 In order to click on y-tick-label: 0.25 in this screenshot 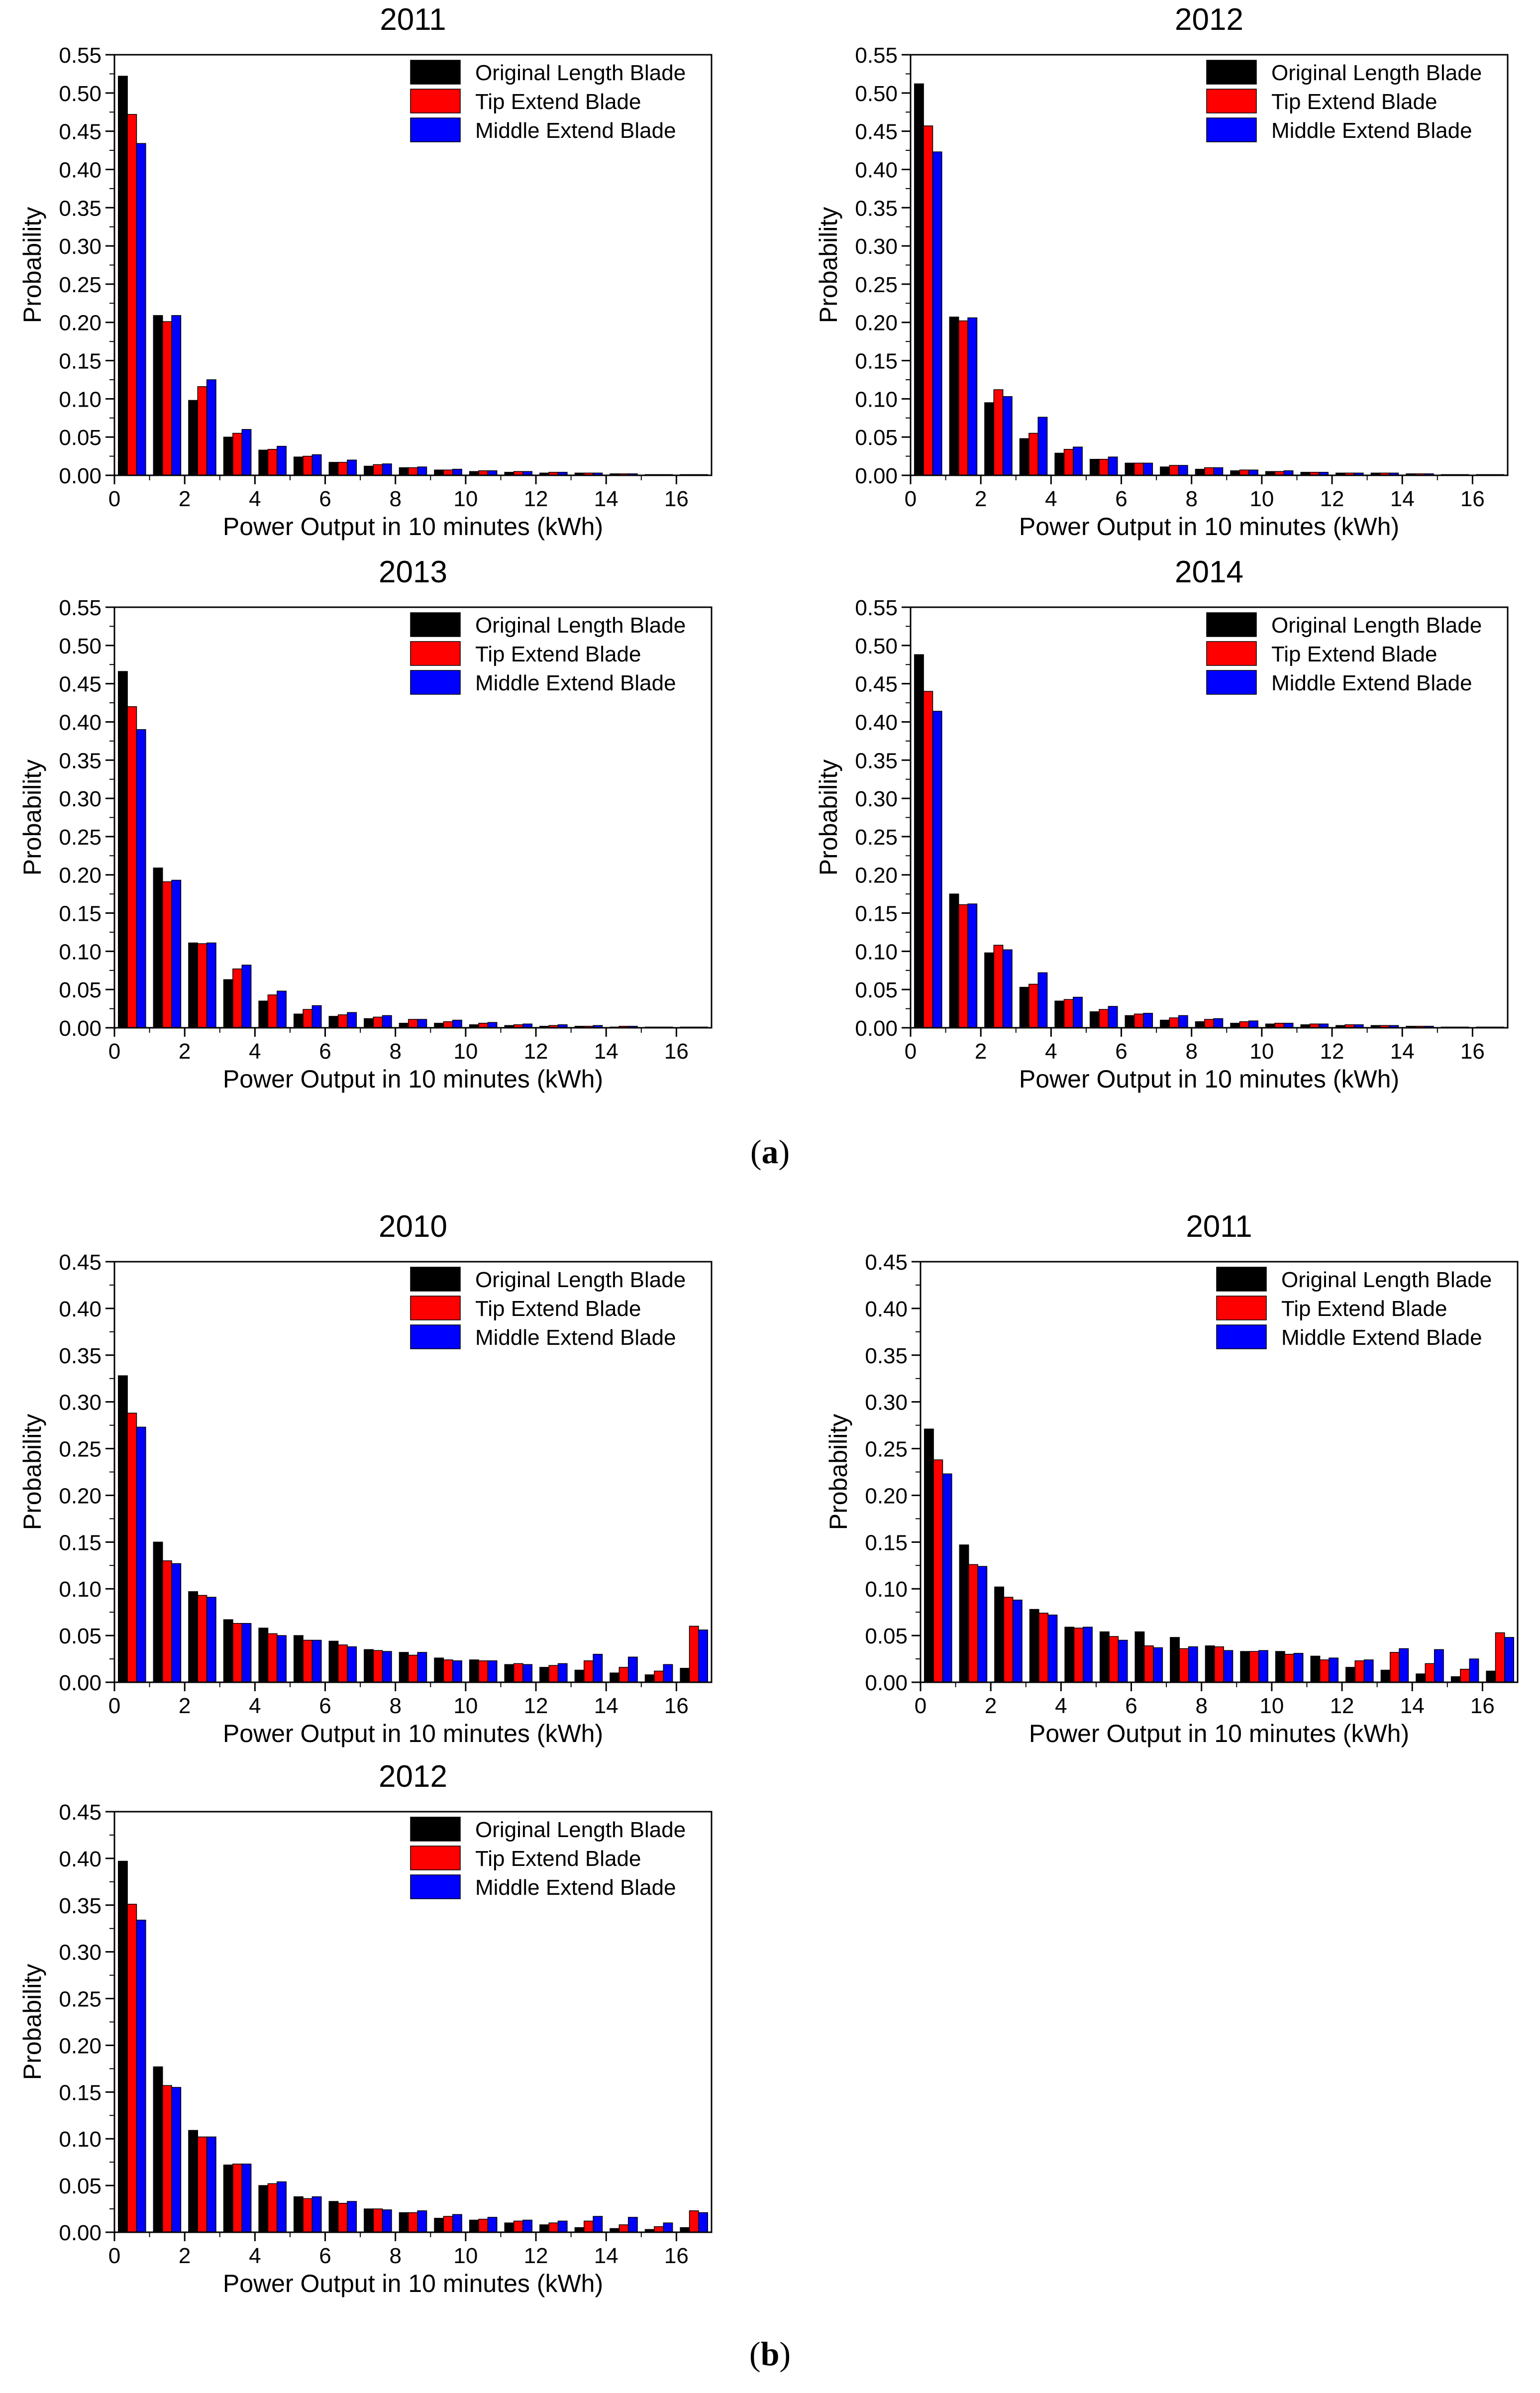, I will do `click(876, 285)`.